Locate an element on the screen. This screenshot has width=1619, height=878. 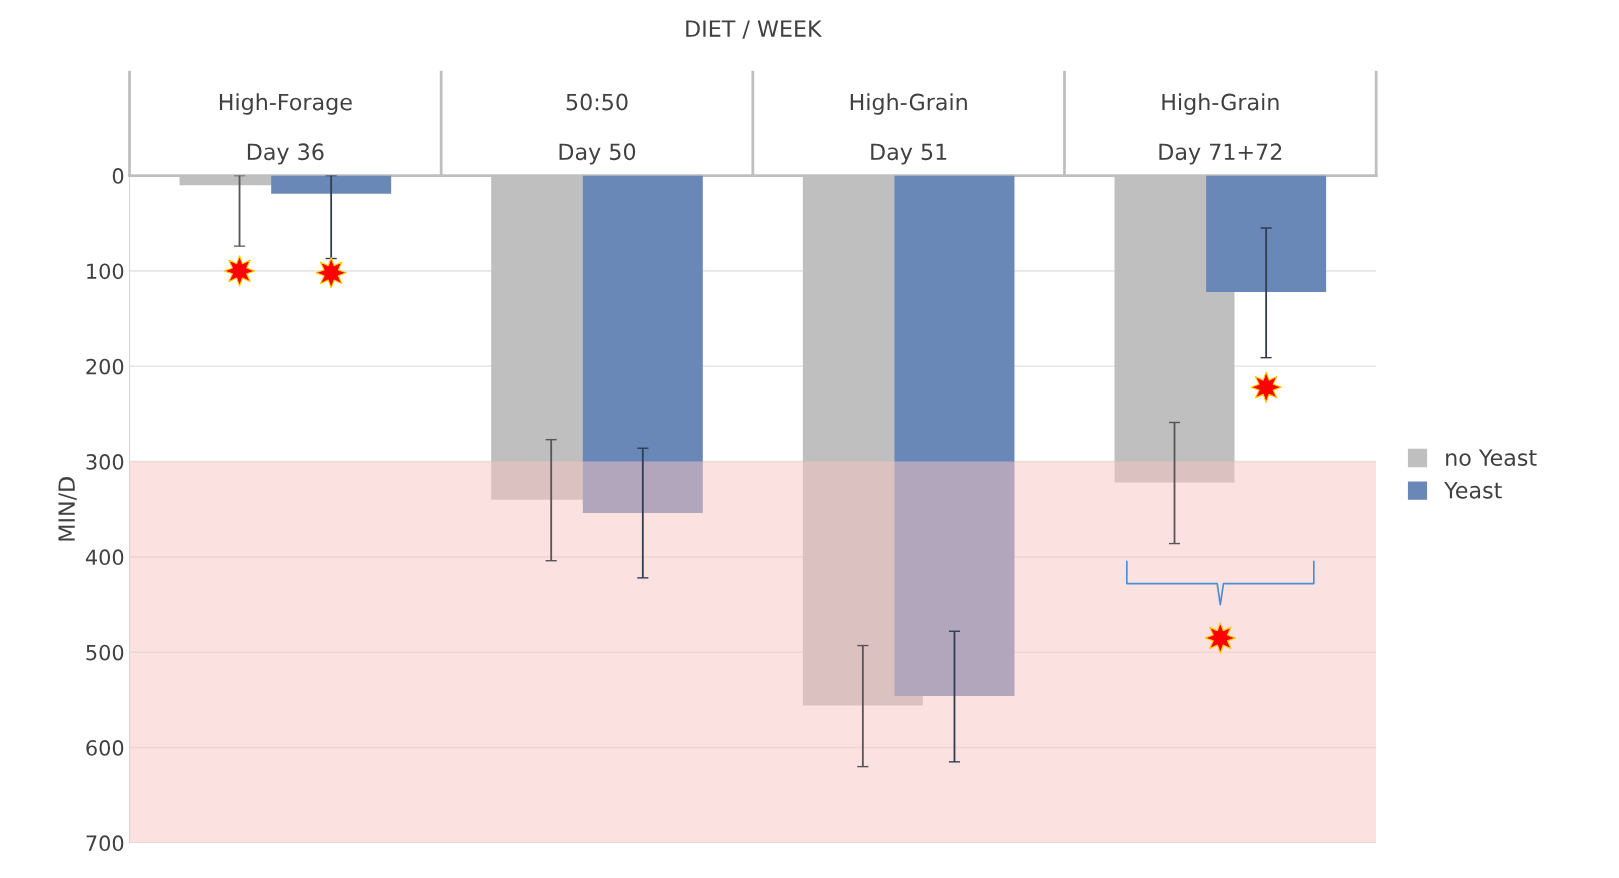
category-label: High-Grain Day 51 is located at coordinates (908, 129).